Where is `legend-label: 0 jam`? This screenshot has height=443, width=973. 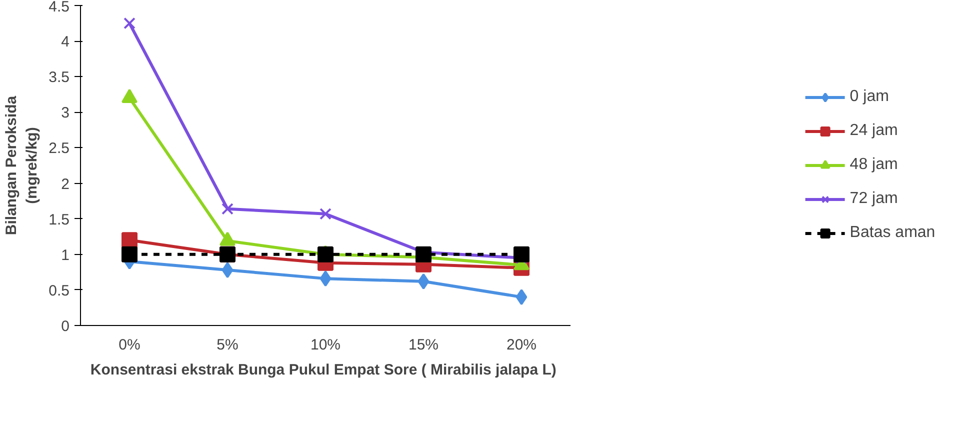 legend-label: 0 jam is located at coordinates (870, 97).